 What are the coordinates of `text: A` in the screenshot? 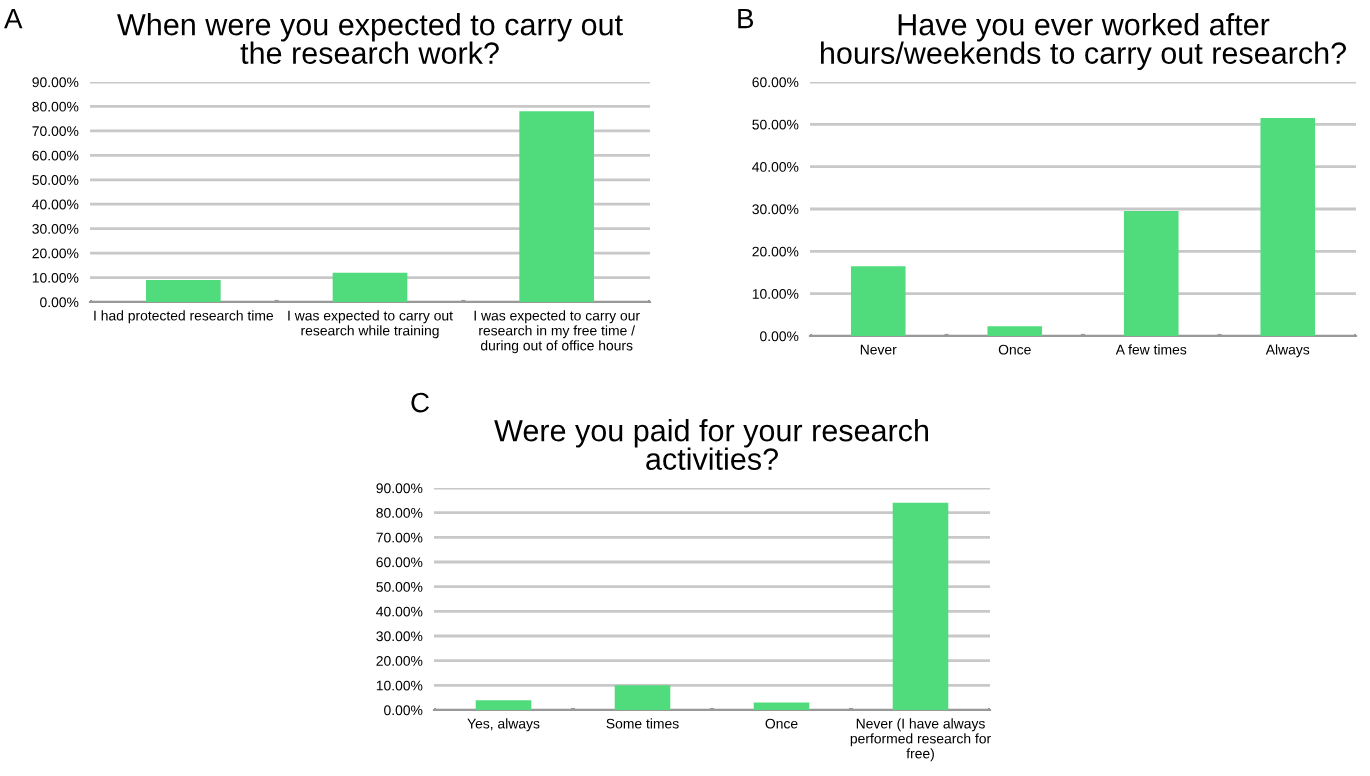 It's located at (13, 19).